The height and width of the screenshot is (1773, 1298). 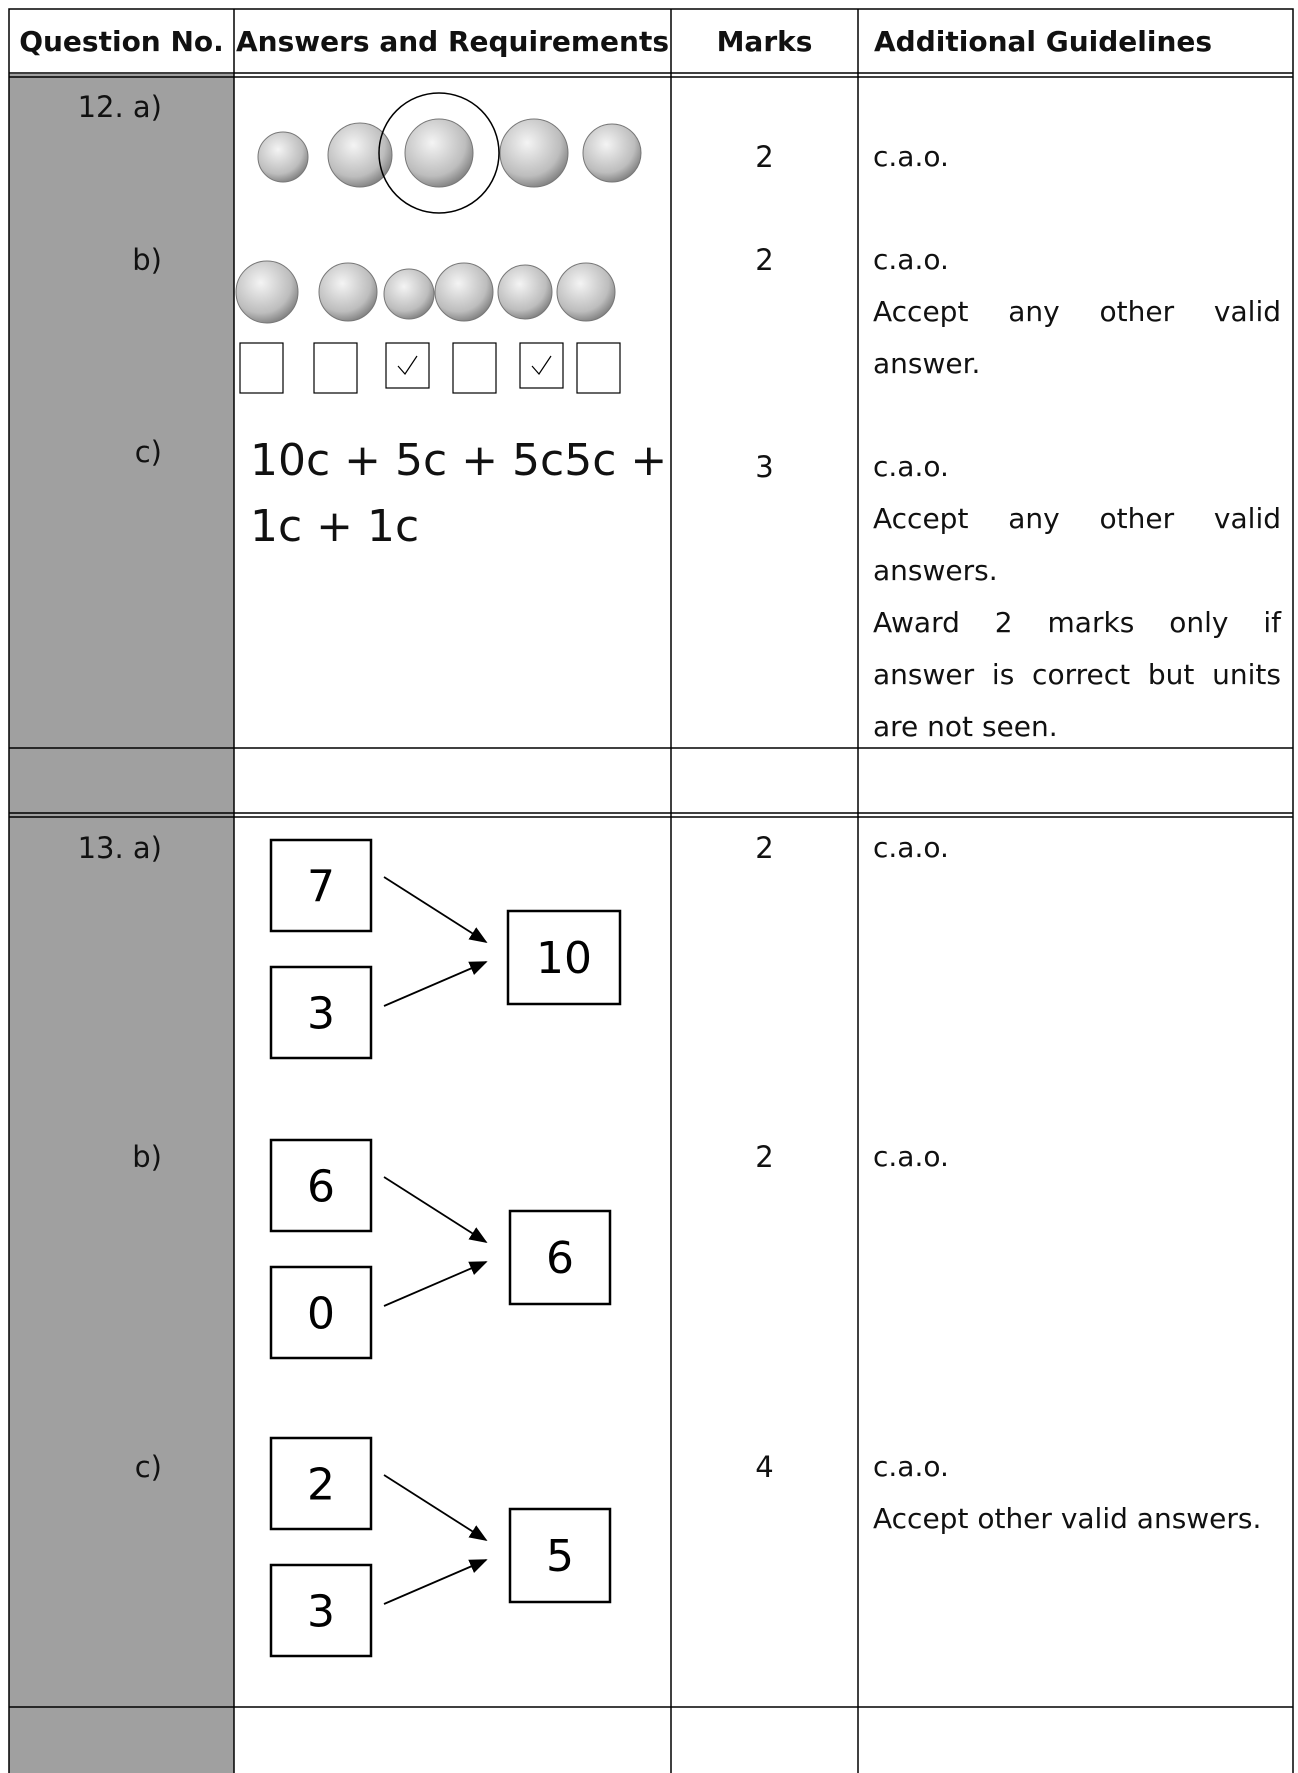 I want to click on guidelines: c.a.o. Accept any other valid answer., so click(x=1077, y=312).